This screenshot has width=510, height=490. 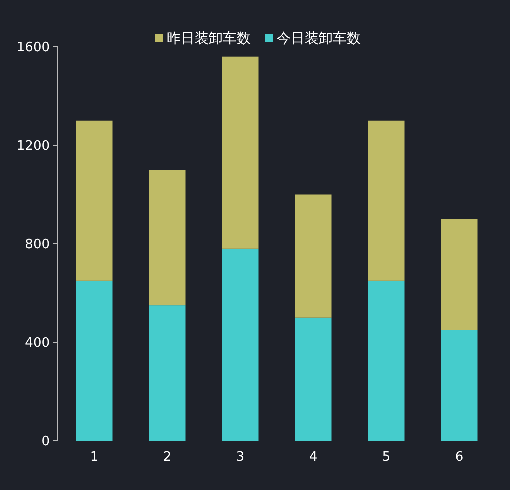 I want to click on y-tick-label: 0, so click(x=46, y=442).